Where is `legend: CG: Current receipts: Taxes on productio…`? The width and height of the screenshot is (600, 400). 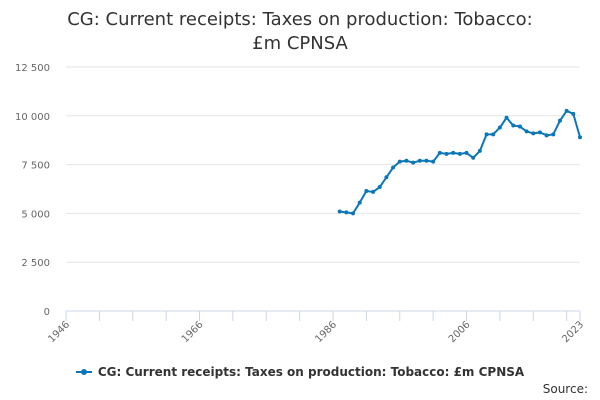 legend: CG: Current receipts: Taxes on productio… is located at coordinates (300, 372).